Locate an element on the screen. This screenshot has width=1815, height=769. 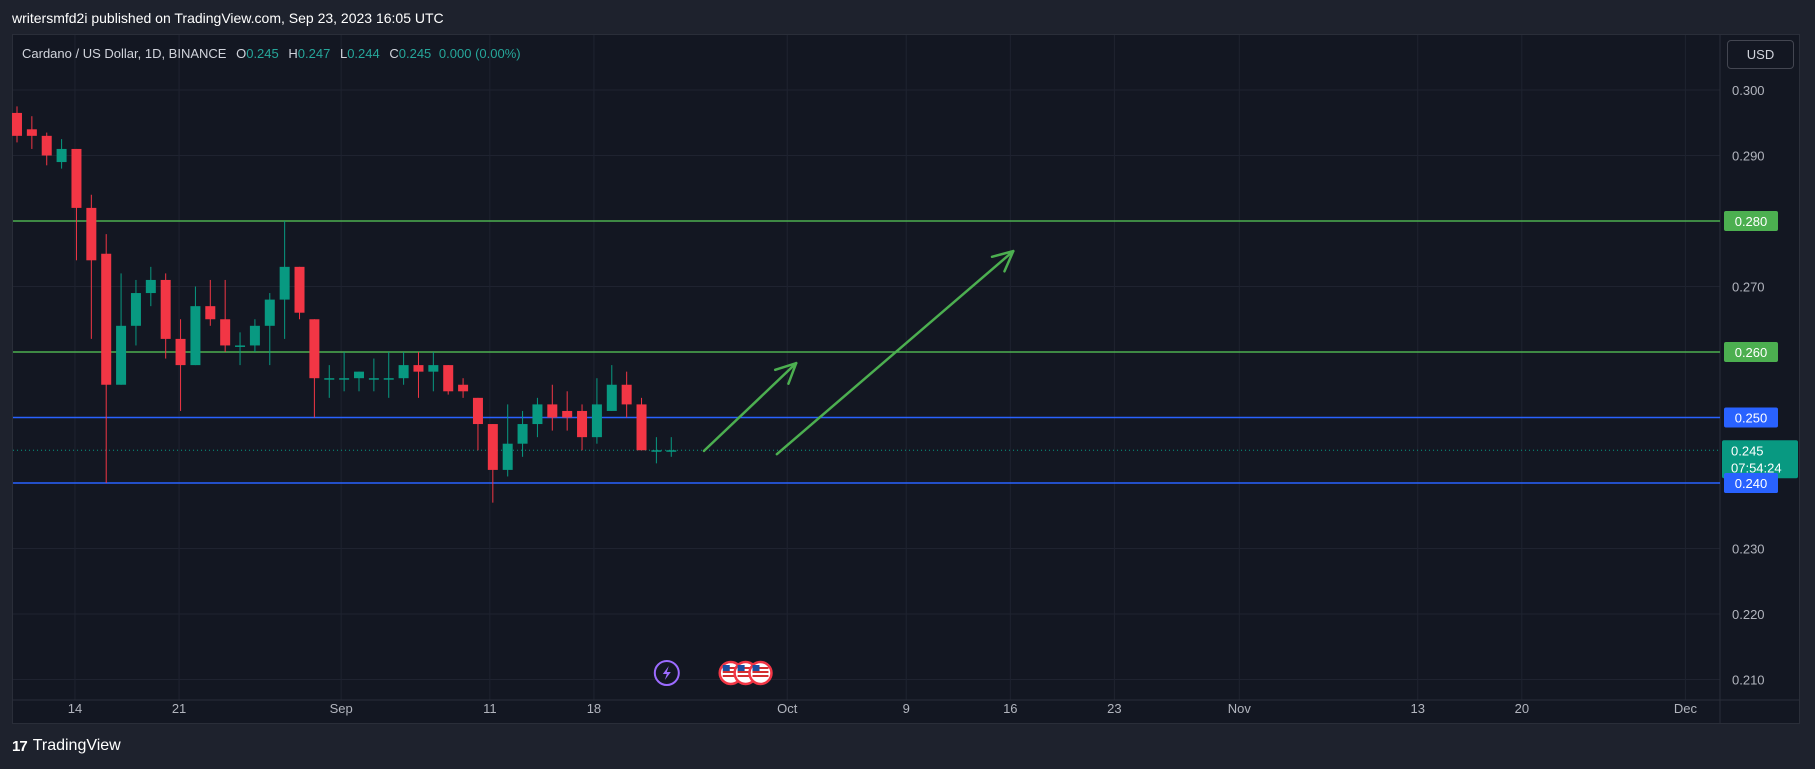
lightning-icon is located at coordinates (666, 673).